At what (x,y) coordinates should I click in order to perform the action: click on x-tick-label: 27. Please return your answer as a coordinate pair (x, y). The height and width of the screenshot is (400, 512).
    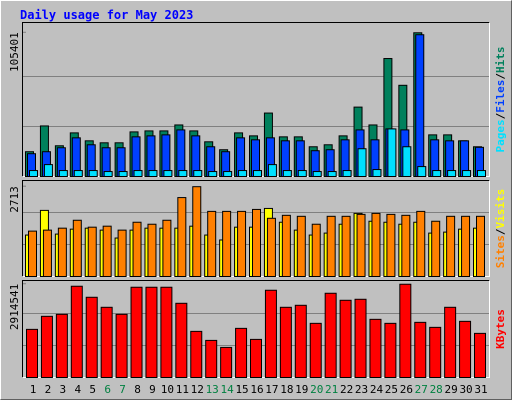
    Looking at the image, I should click on (421, 389).